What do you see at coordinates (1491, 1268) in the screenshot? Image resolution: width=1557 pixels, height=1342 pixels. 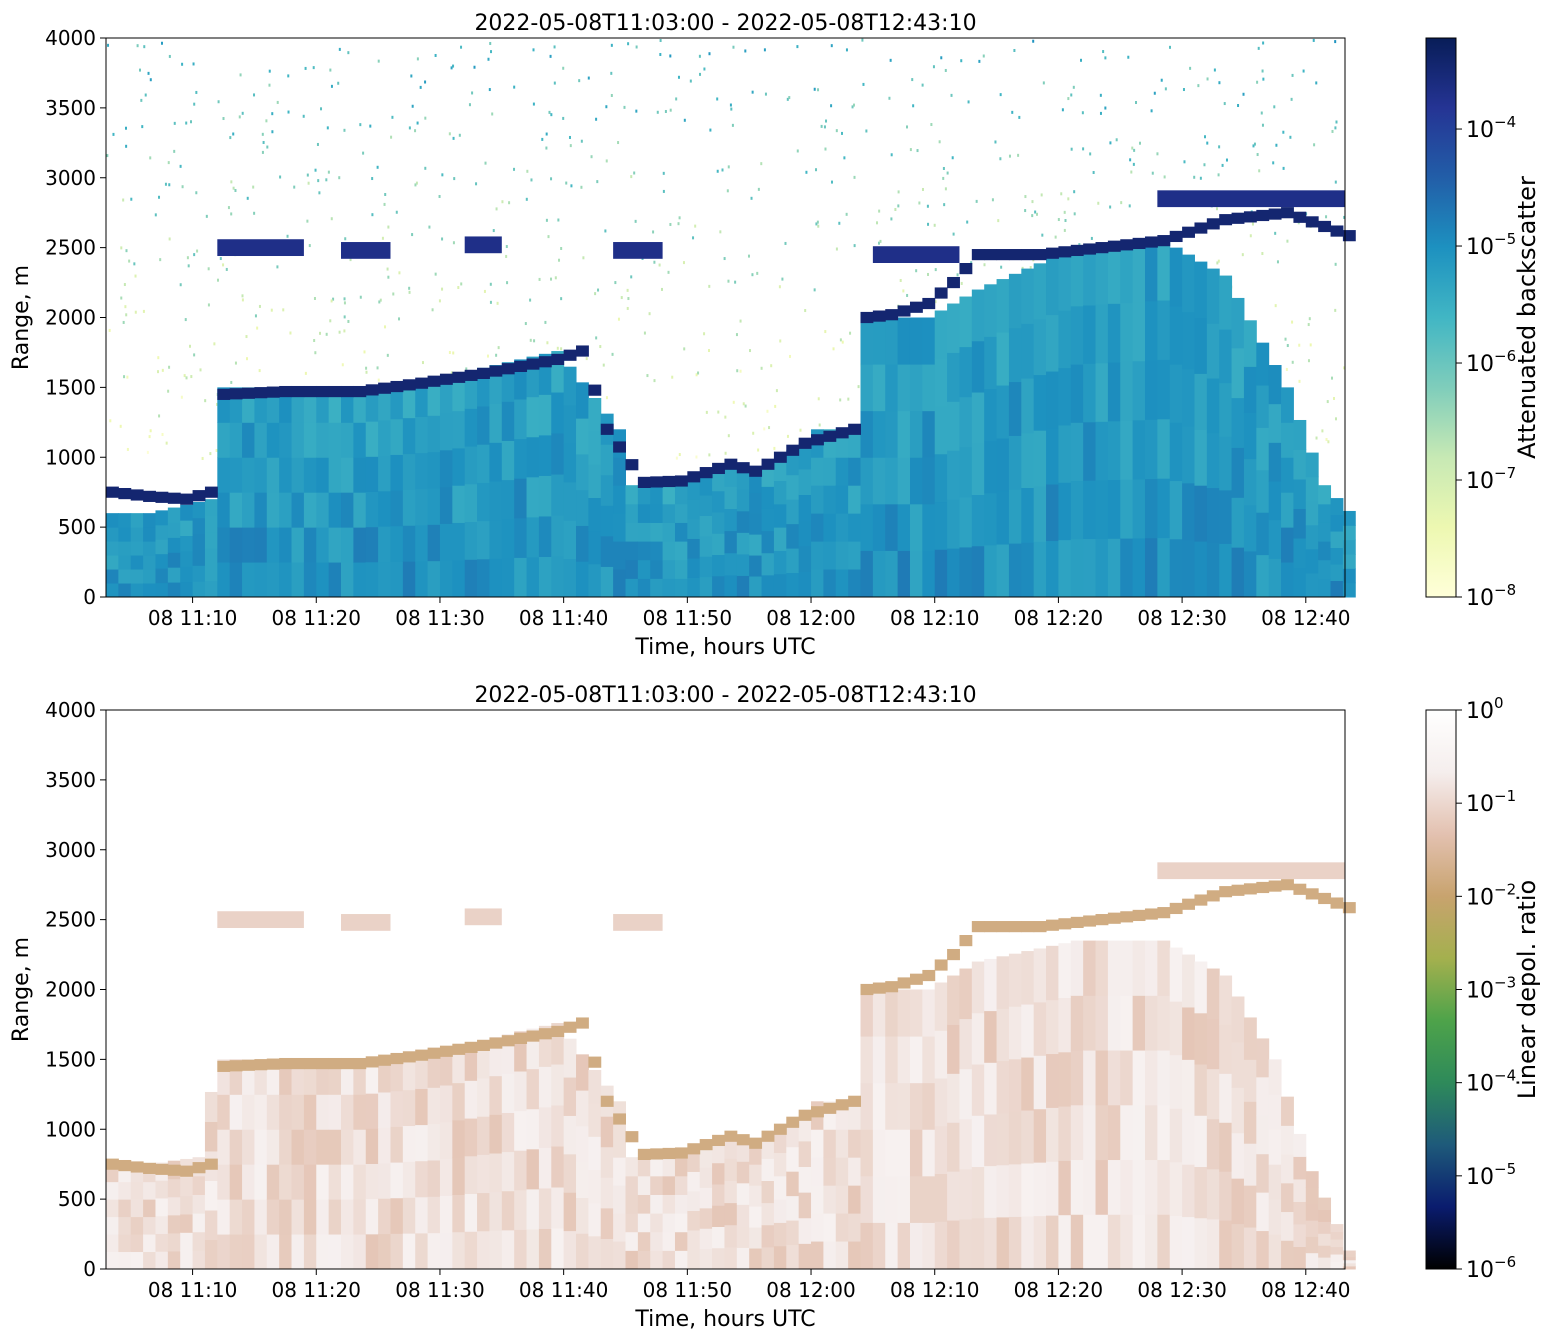 I see `colorbar-tick-label: 10⁻⁶` at bounding box center [1491, 1268].